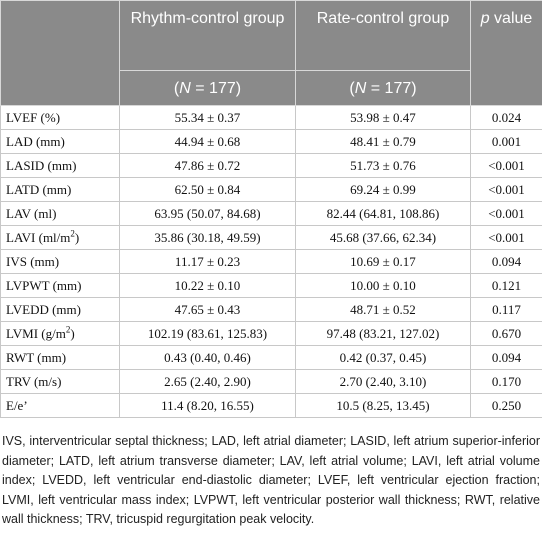 This screenshot has height=551, width=542. Describe the element at coordinates (39, 189) in the screenshot. I see `row-label-text: LATD (mm)` at that location.